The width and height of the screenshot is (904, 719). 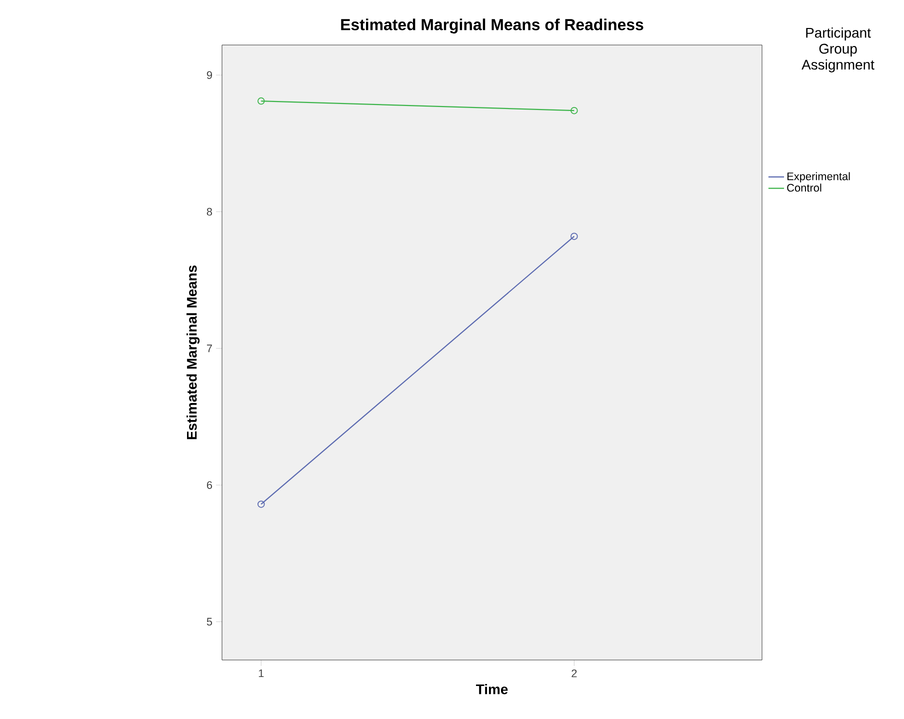 I want to click on y-tick-label: 5, so click(x=209, y=622).